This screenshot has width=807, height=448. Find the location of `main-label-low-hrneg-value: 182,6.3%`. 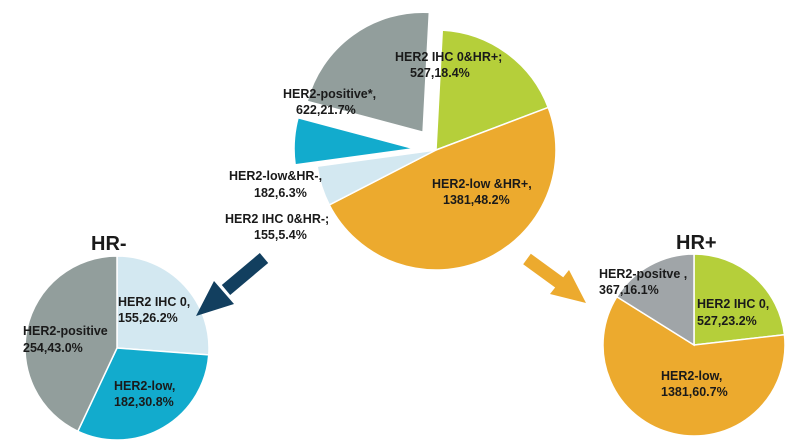

main-label-low-hrneg-value: 182,6.3% is located at coordinates (280, 193).